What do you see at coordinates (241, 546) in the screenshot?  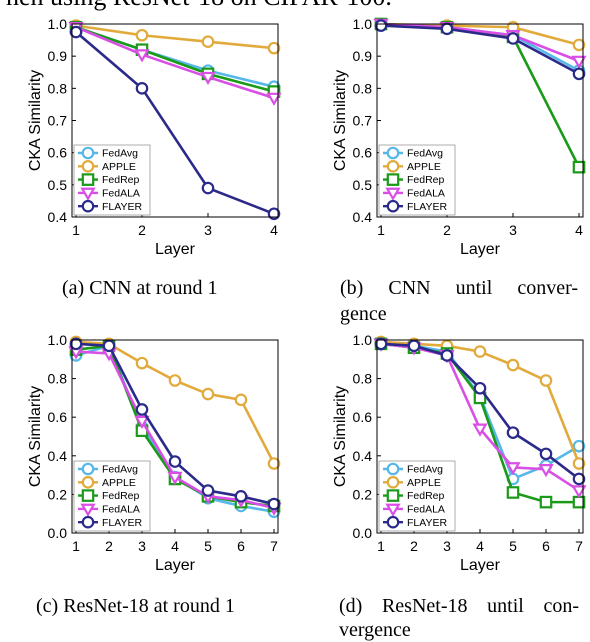 I see `x-tick-label: 6` at bounding box center [241, 546].